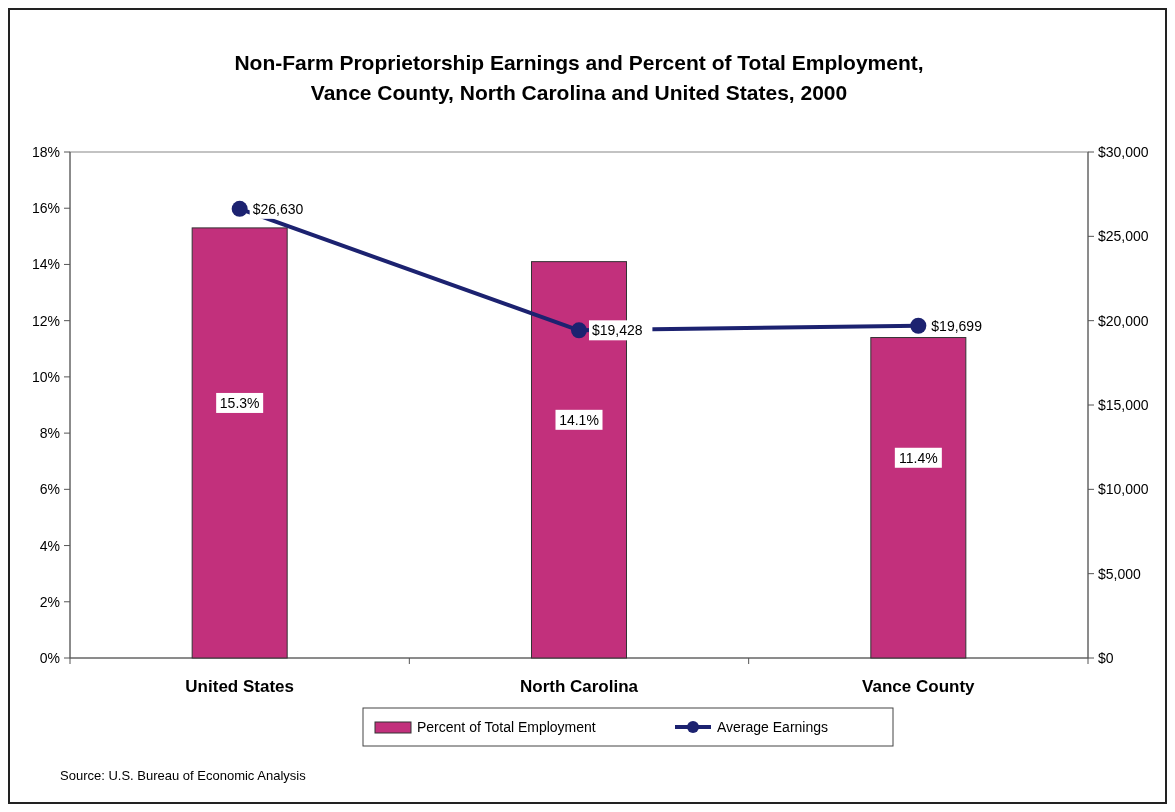 This screenshot has width=1175, height=812. I want to click on text: 11.4%, so click(918, 457).